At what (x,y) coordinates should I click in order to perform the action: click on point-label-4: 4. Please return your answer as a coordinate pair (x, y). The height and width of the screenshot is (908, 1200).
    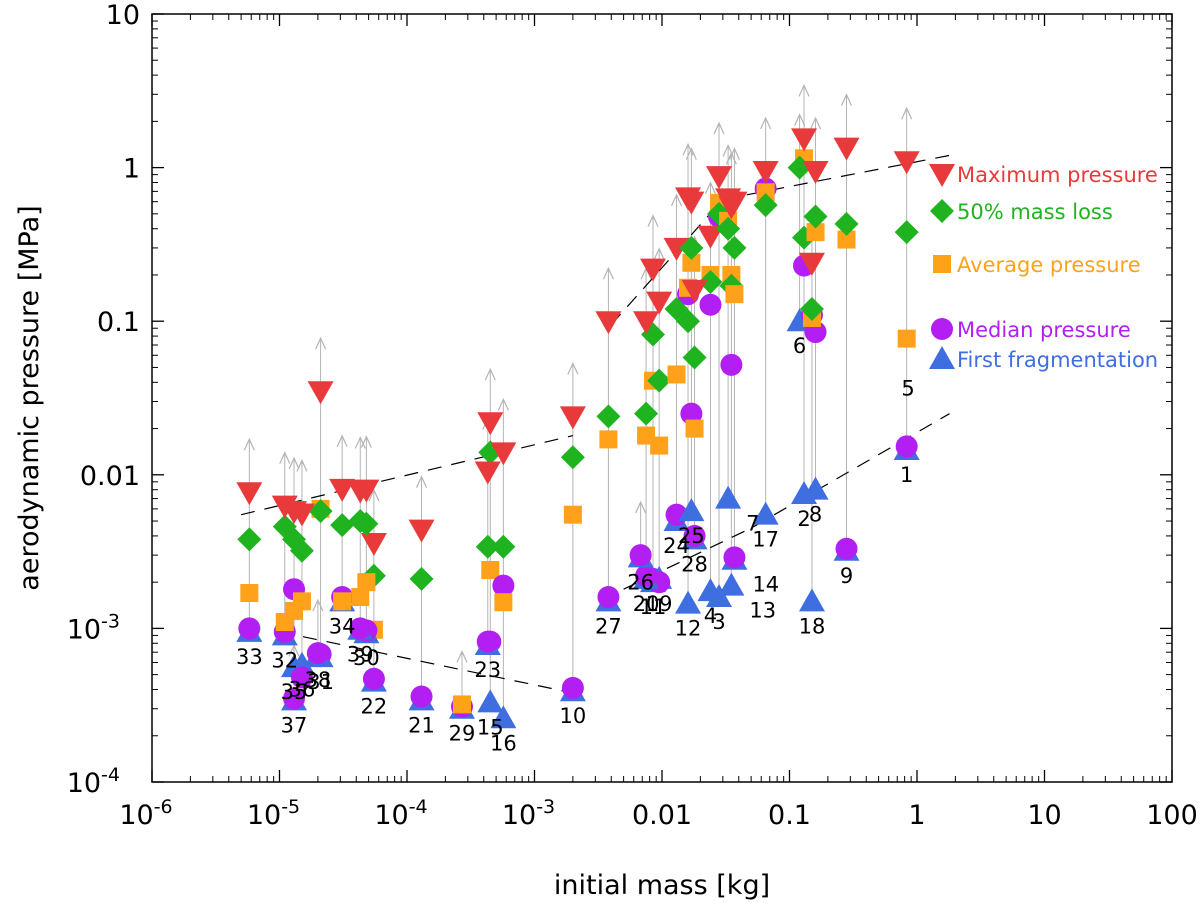
    Looking at the image, I should click on (710, 616).